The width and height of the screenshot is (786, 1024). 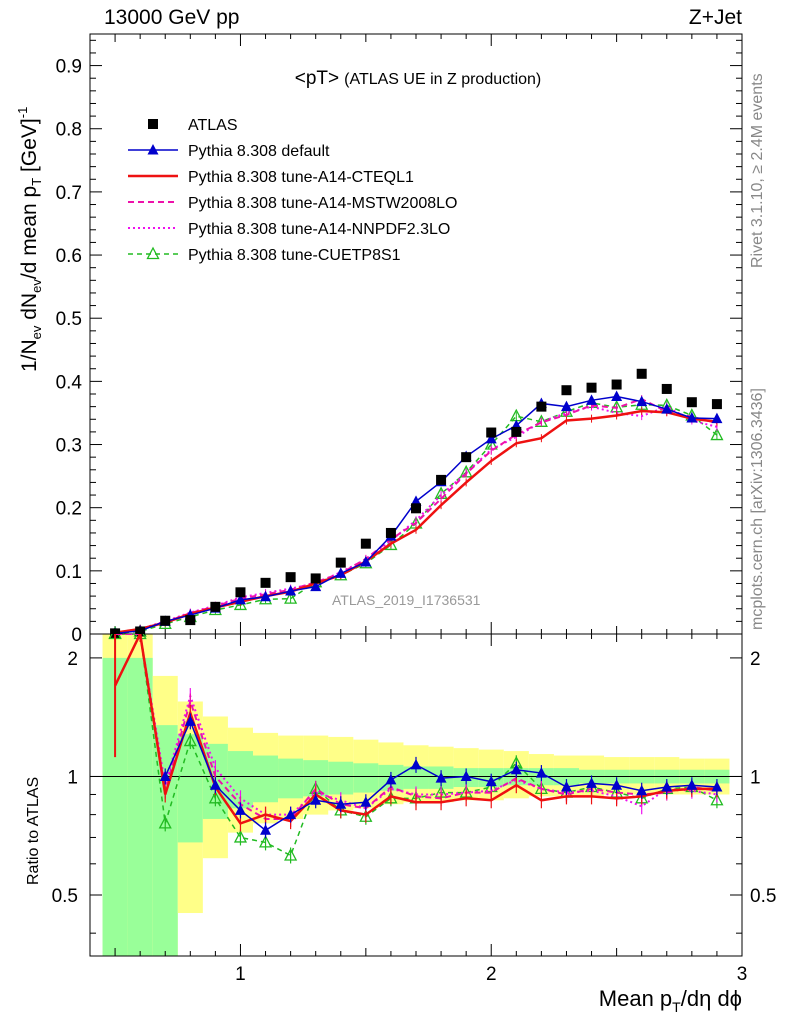 I want to click on process-label: Z+Jet, so click(x=715, y=17).